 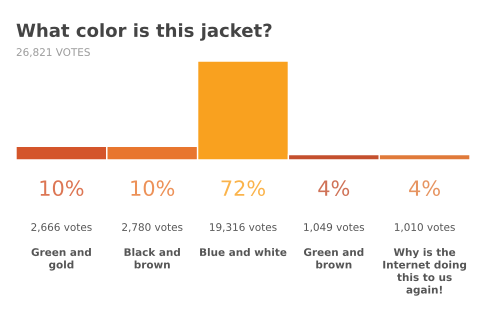 I want to click on text: 1,010 votes, so click(x=424, y=227).